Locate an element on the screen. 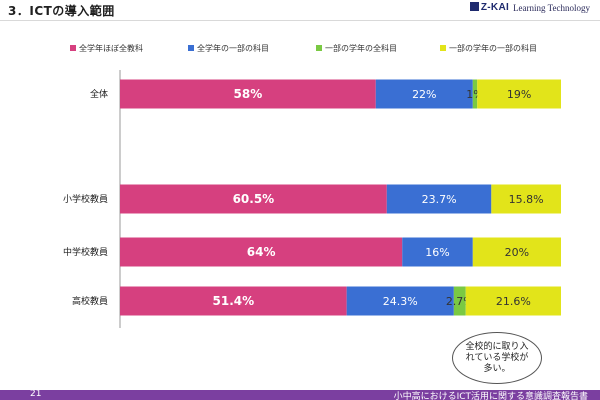 This screenshot has width=600, height=400. data-label: 22% is located at coordinates (424, 94).